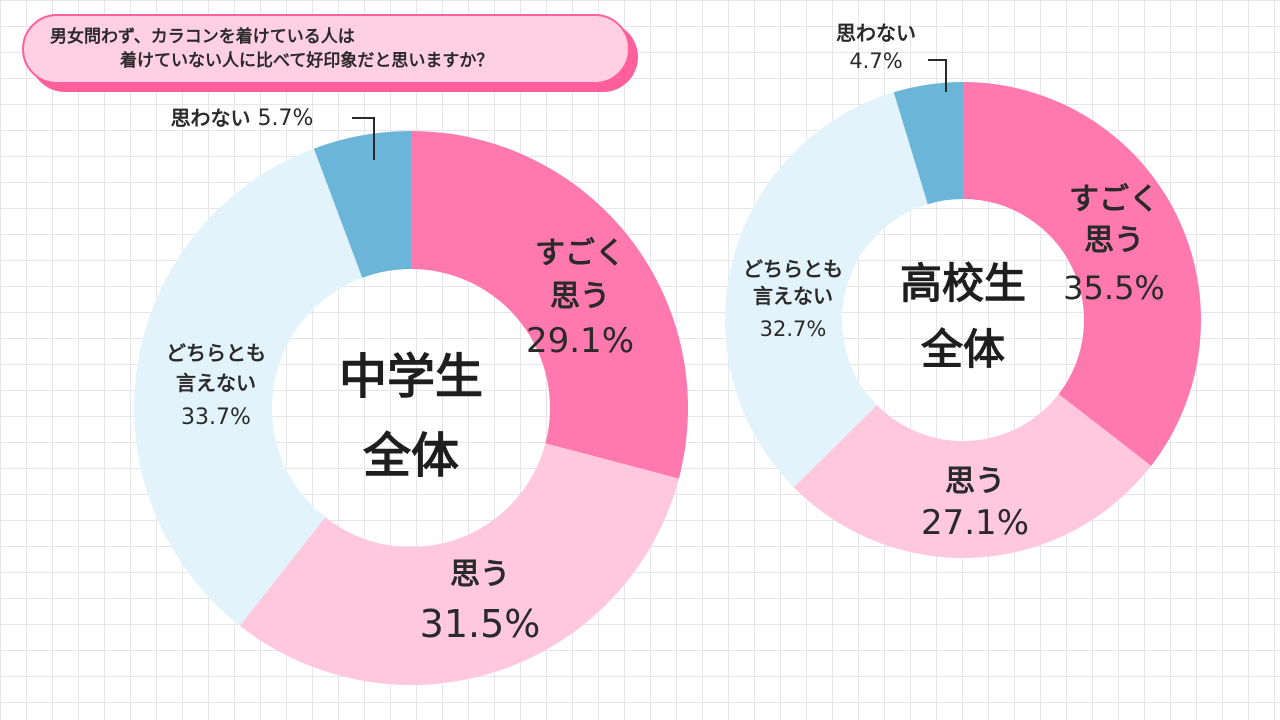  What do you see at coordinates (216, 417) in the screenshot?
I see `slice-value-0-2: 33.7%` at bounding box center [216, 417].